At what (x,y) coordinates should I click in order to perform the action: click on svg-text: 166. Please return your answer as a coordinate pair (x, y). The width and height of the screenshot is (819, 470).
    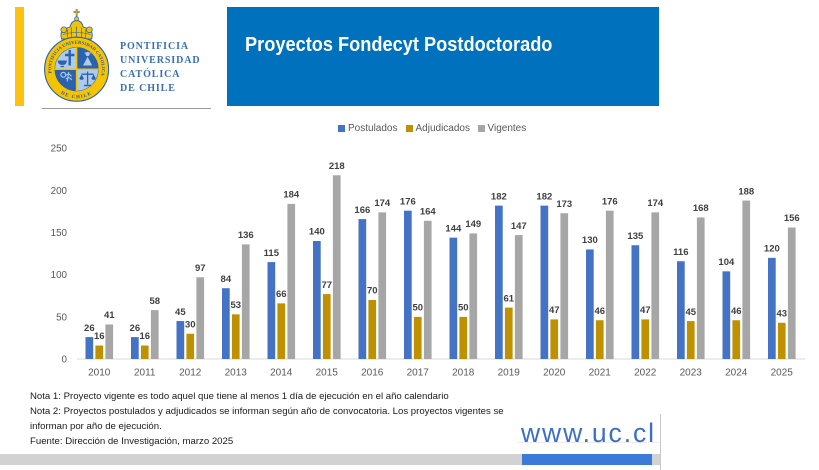
    Looking at the image, I should click on (362, 210).